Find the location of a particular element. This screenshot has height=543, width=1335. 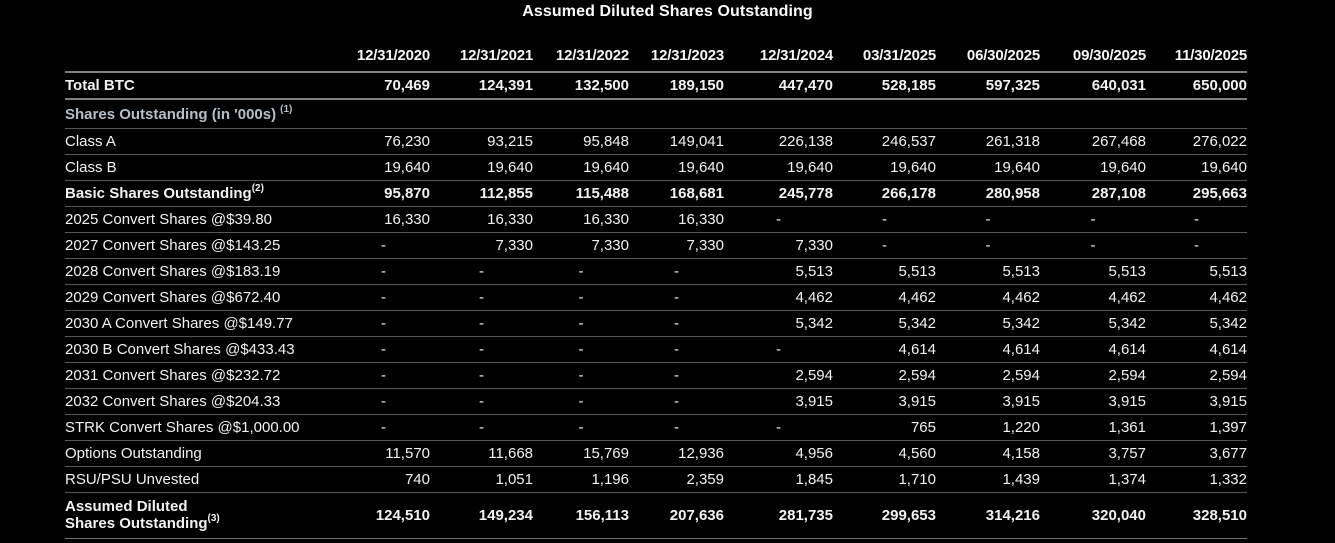

cell-value: 4,956 is located at coordinates (778, 453).